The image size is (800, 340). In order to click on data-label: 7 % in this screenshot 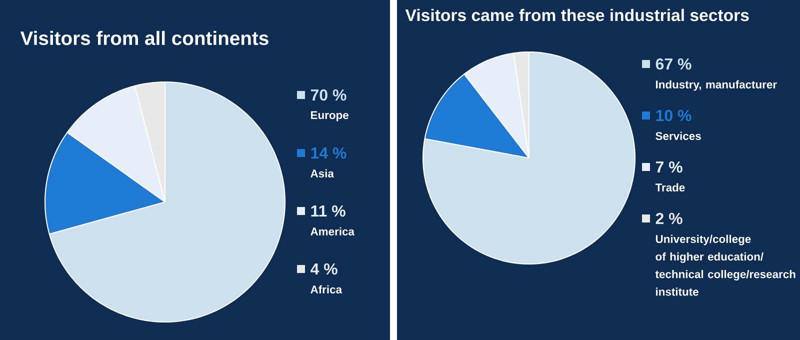, I will do `click(669, 167)`.